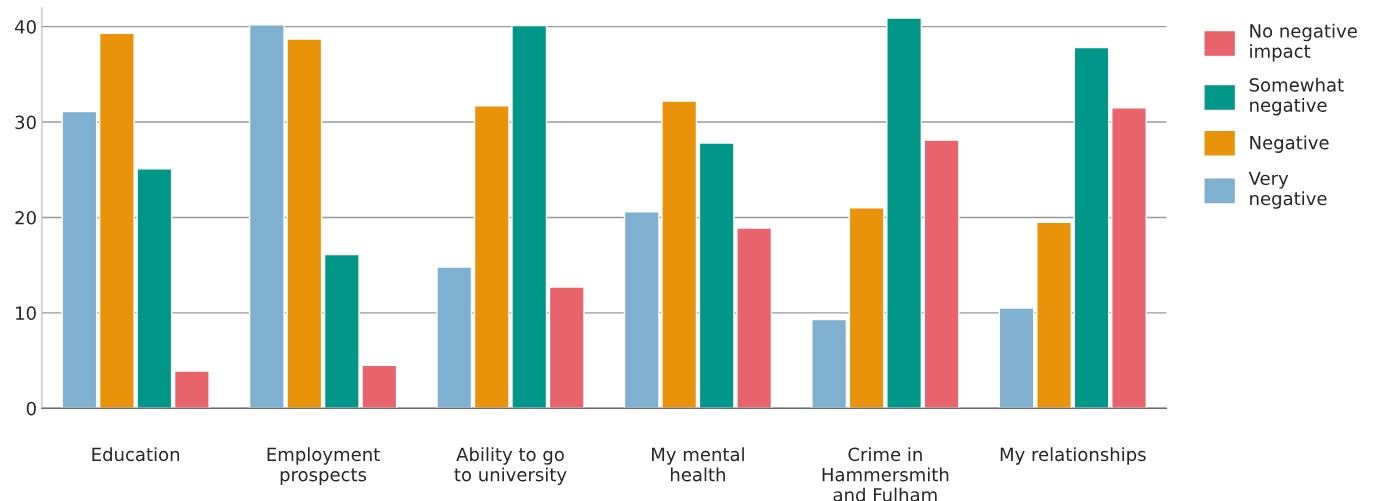  I want to click on x-tick-label: Ability to go to university, so click(510, 466).